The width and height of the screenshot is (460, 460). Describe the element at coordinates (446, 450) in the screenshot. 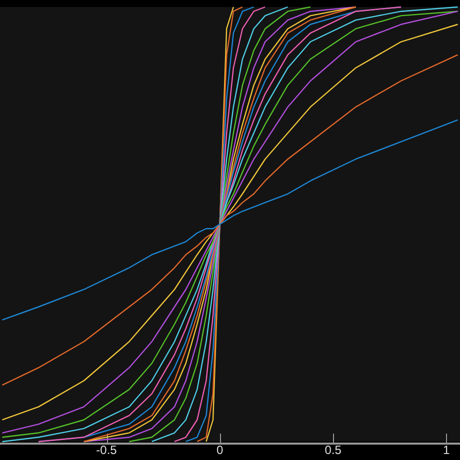

I see `x-tick-label: 1` at that location.